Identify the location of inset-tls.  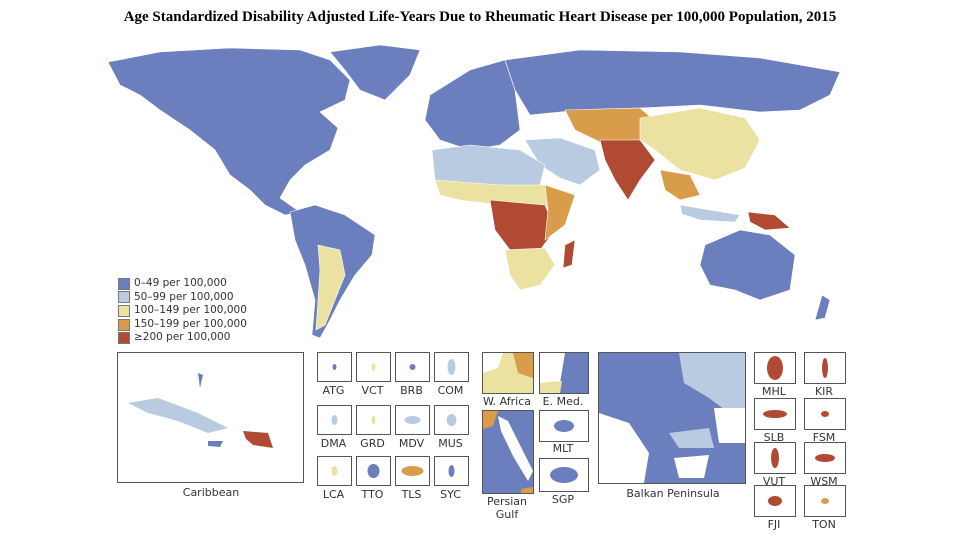
(412, 471).